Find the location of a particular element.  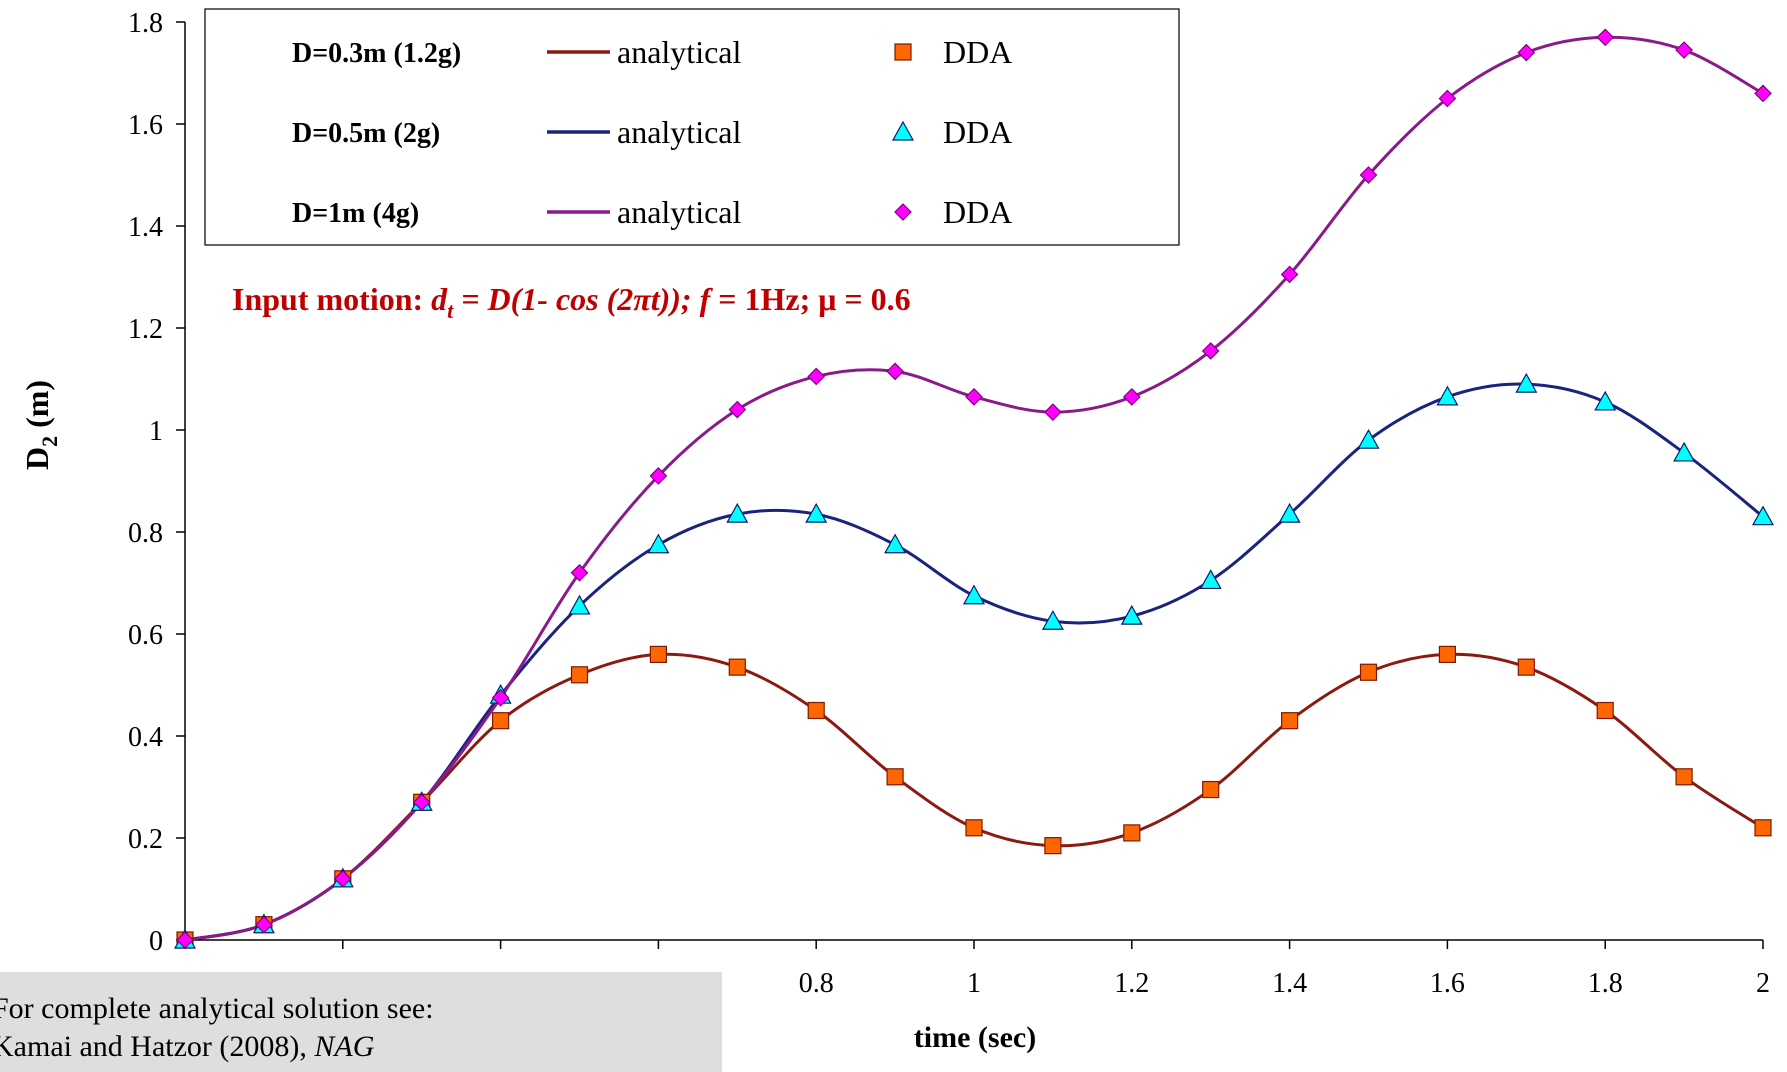

annotation-rest: = 1Hz; μ = 0.6 is located at coordinates (810, 299).